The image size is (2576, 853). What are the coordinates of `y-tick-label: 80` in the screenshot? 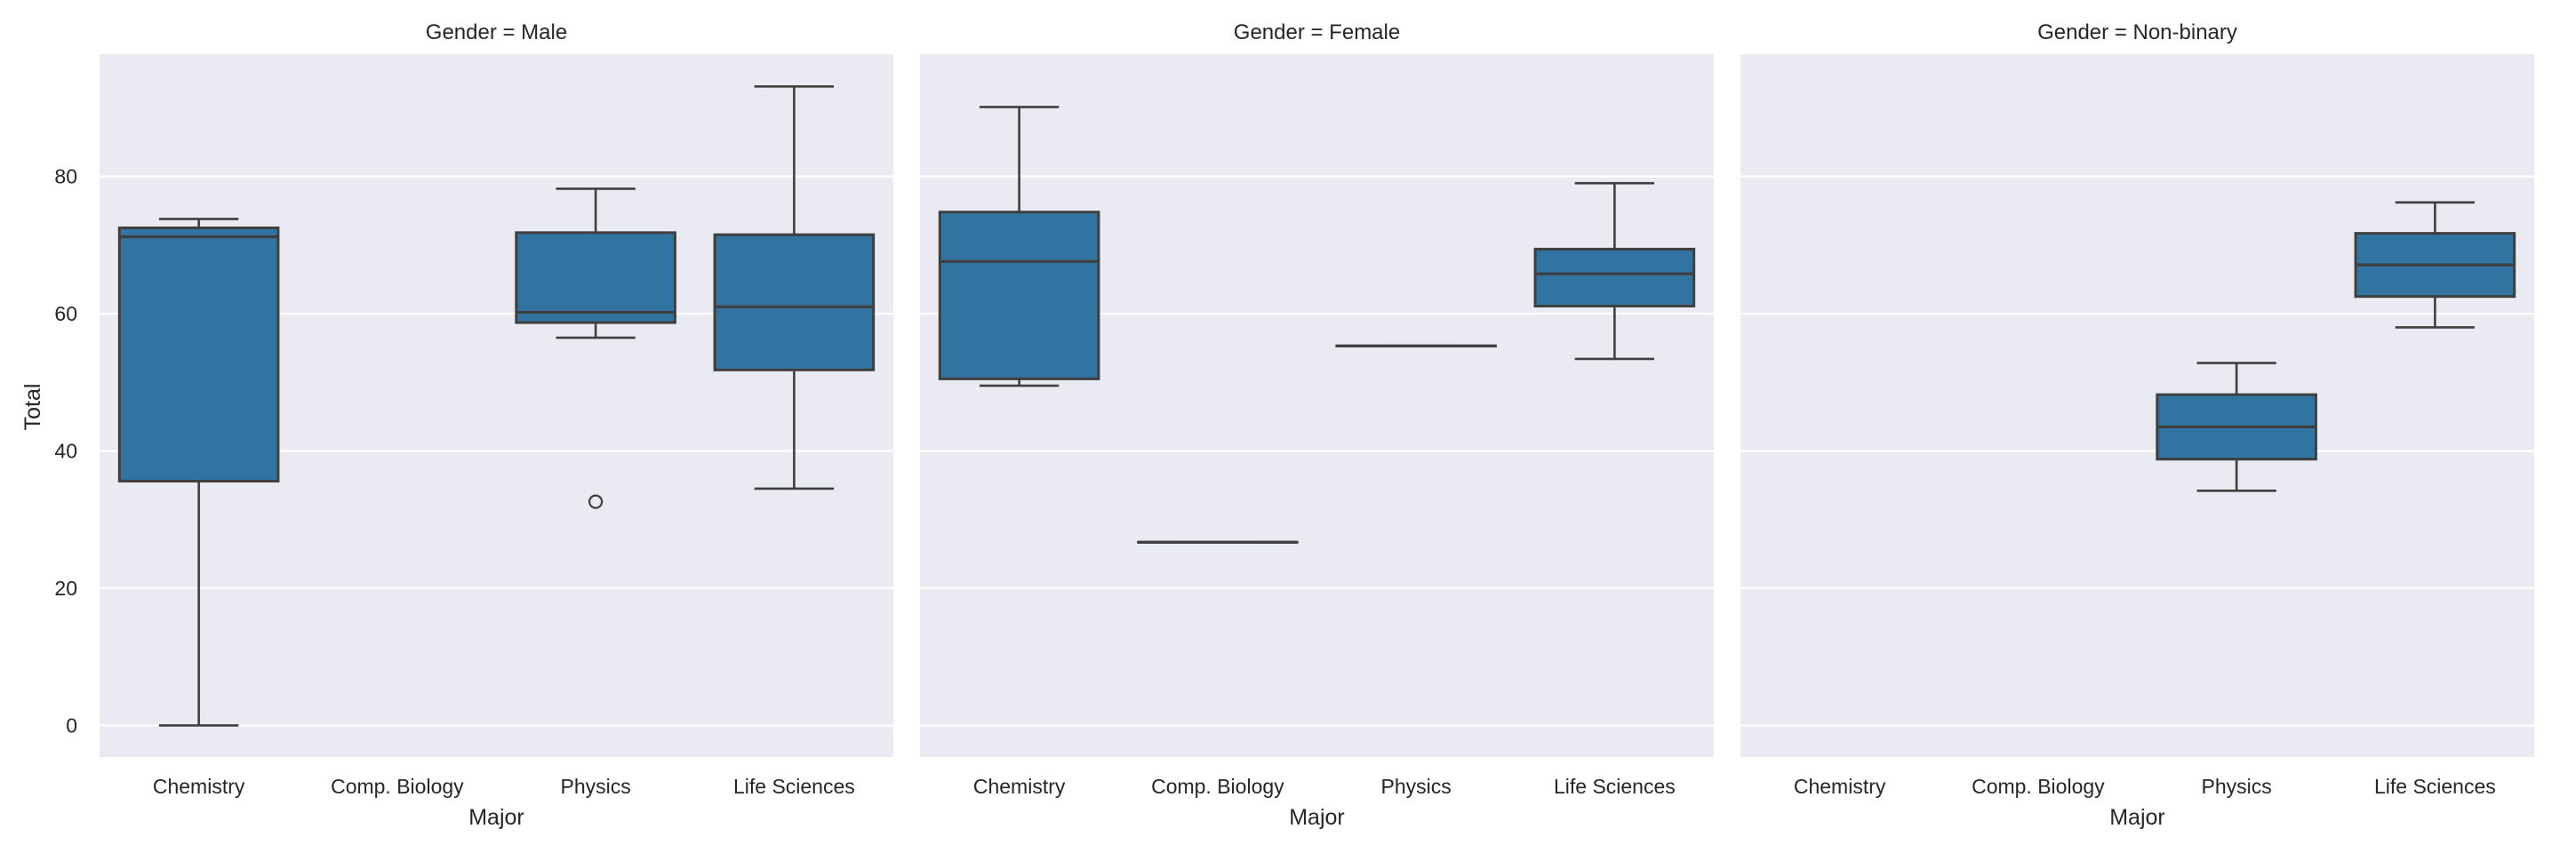 It's located at (65, 175).